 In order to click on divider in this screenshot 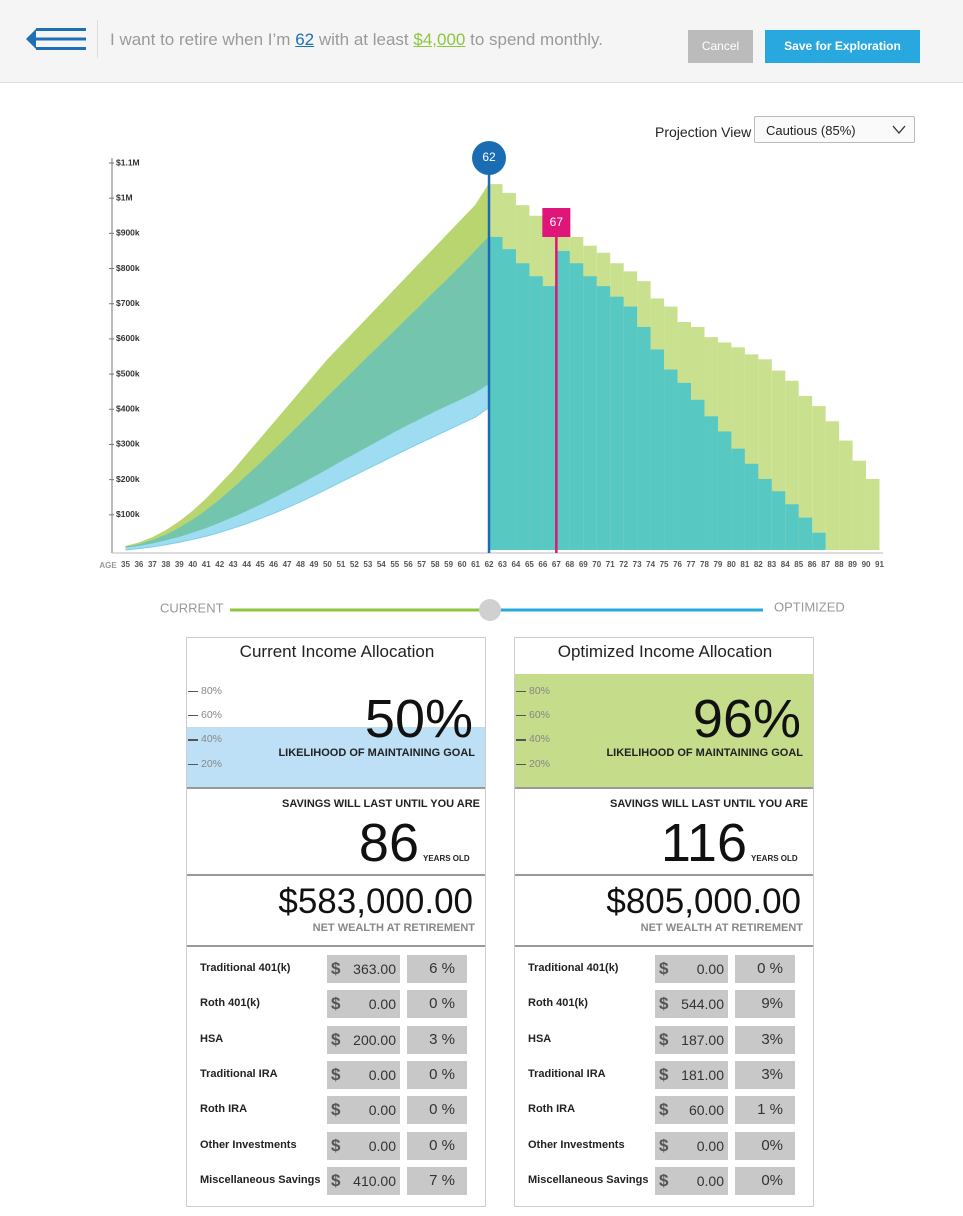, I will do `click(664, 946)`.